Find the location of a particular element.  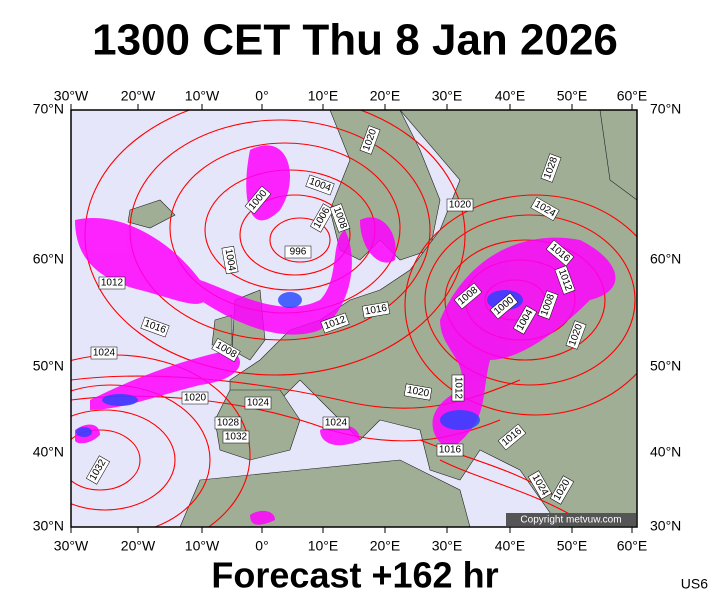

lon-label-bottom: 20°W is located at coordinates (138, 546).